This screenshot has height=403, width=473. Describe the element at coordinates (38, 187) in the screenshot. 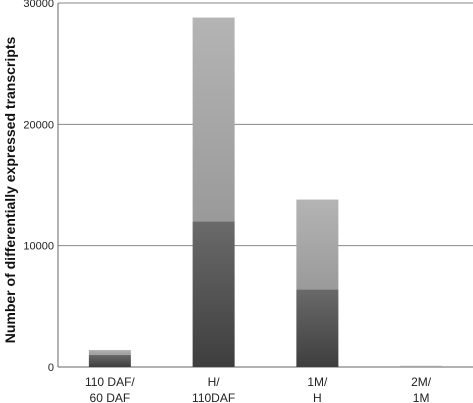

I see `y-axis-ticks: 0 10000 20000 30000` at that location.